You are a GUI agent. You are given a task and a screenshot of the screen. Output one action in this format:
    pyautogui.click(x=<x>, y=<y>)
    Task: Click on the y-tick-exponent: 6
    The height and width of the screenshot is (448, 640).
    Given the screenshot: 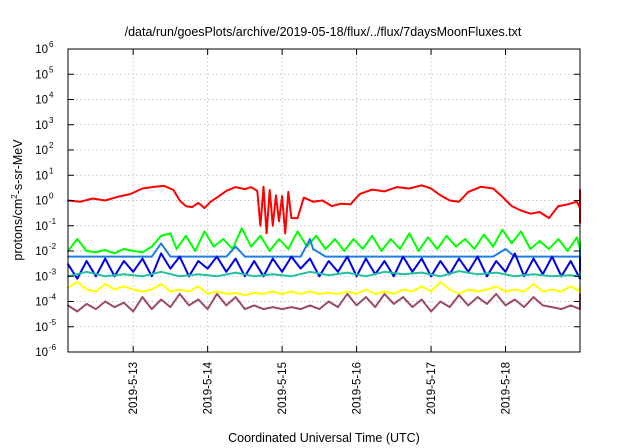 What is the action you would take?
    pyautogui.click(x=51, y=44)
    